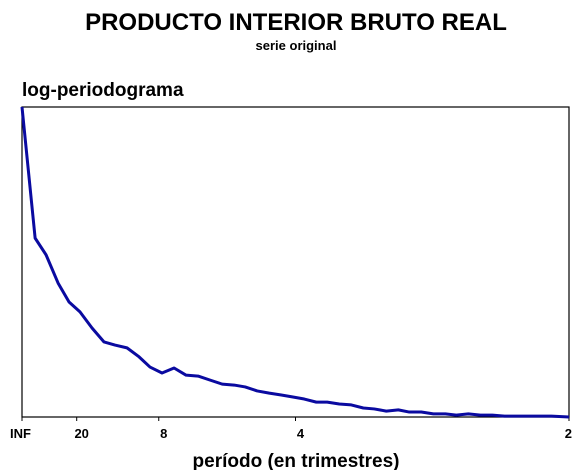  Describe the element at coordinates (296, 45) in the screenshot. I see `chart-subtitle: serie original` at that location.